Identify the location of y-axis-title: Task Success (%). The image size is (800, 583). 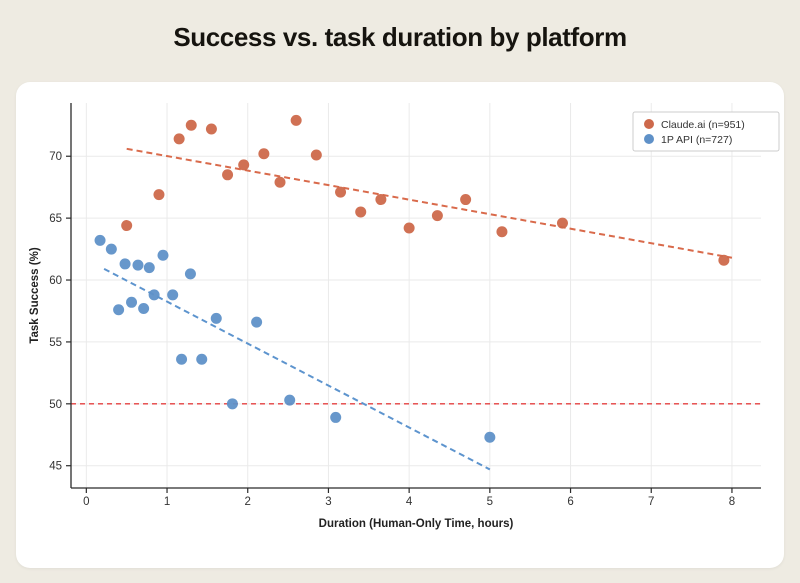
(35, 295).